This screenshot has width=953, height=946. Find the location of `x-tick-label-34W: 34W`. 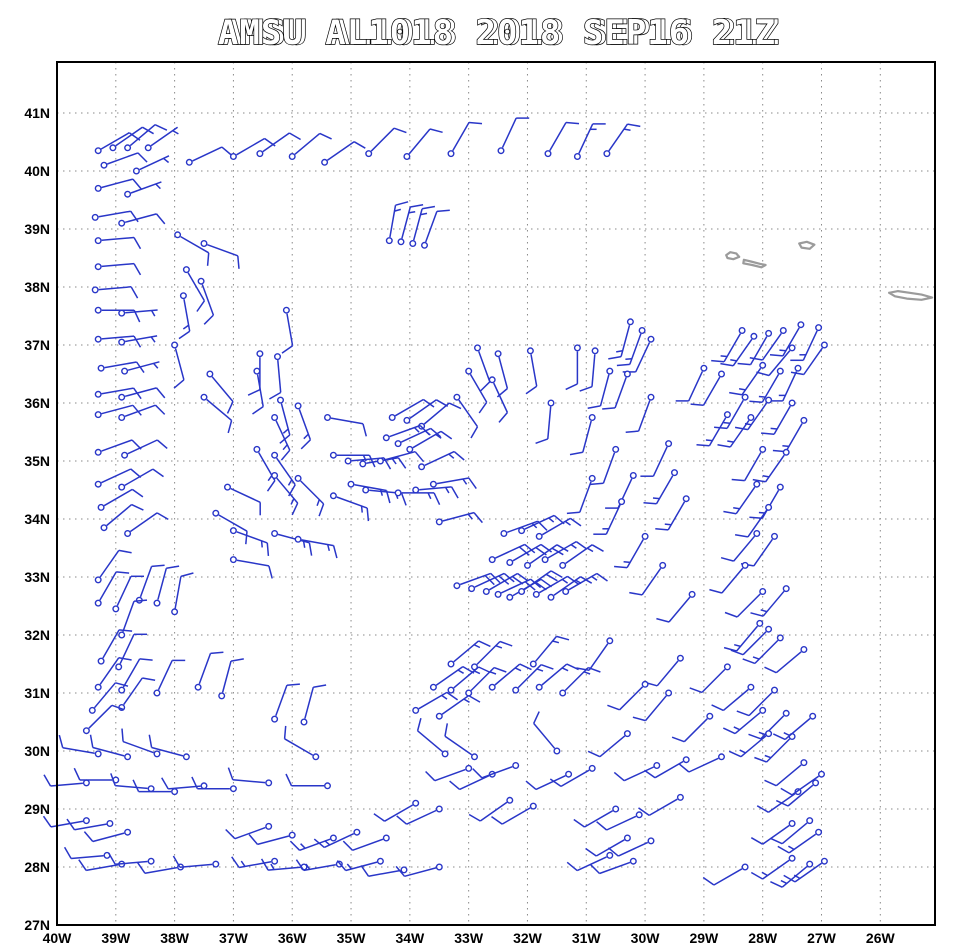

x-tick-label-34W: 34W is located at coordinates (410, 938).